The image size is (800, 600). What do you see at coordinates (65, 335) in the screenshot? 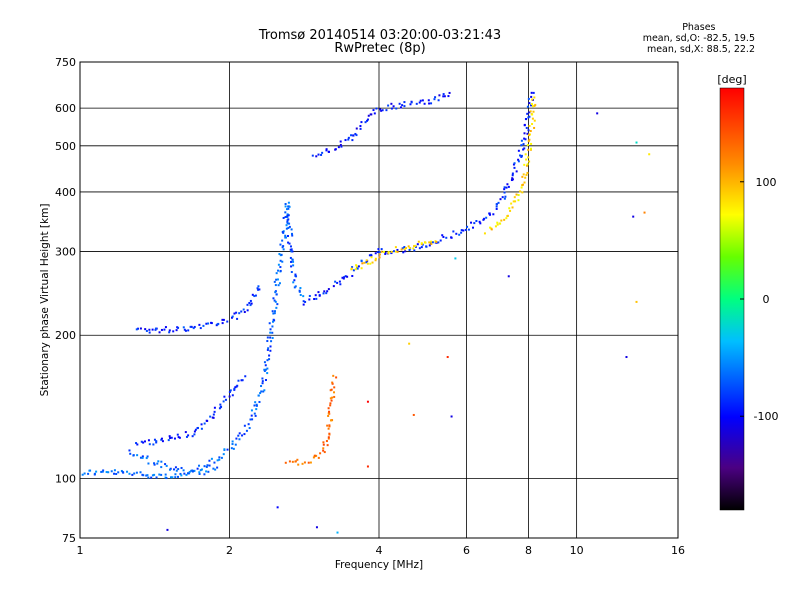
I see `y-tick-label: 200` at bounding box center [65, 335].